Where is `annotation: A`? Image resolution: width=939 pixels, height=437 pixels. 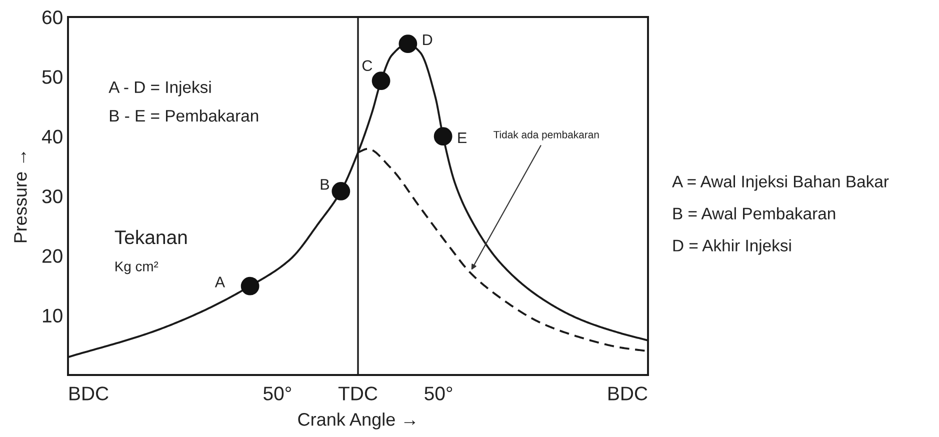 annotation: A is located at coordinates (220, 282).